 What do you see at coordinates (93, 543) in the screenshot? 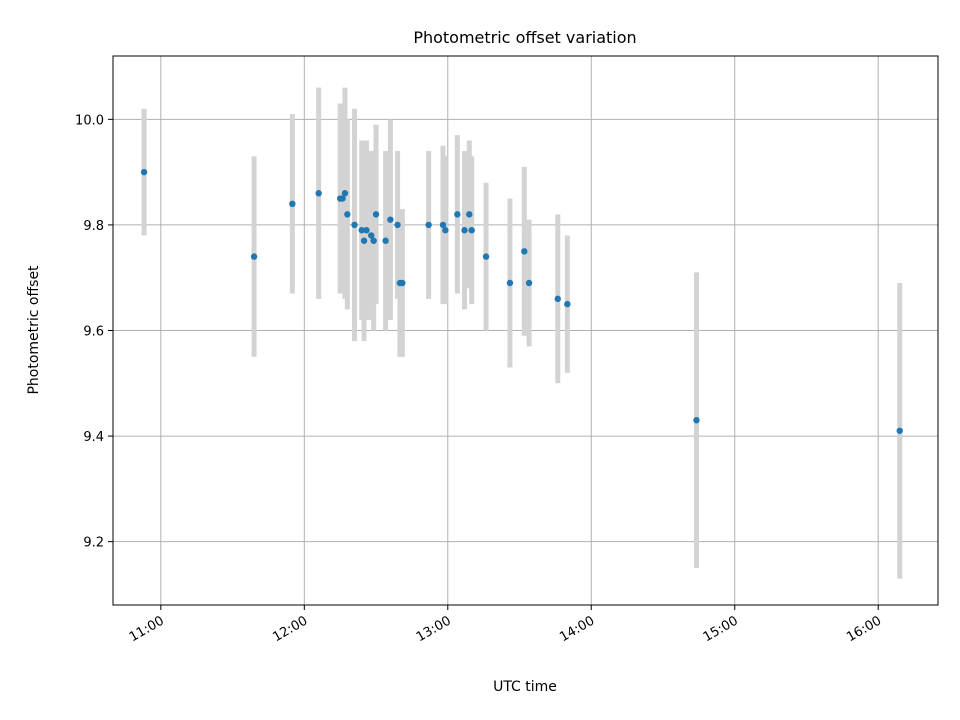
I see `y-tick-label: 9.2` at bounding box center [93, 543].